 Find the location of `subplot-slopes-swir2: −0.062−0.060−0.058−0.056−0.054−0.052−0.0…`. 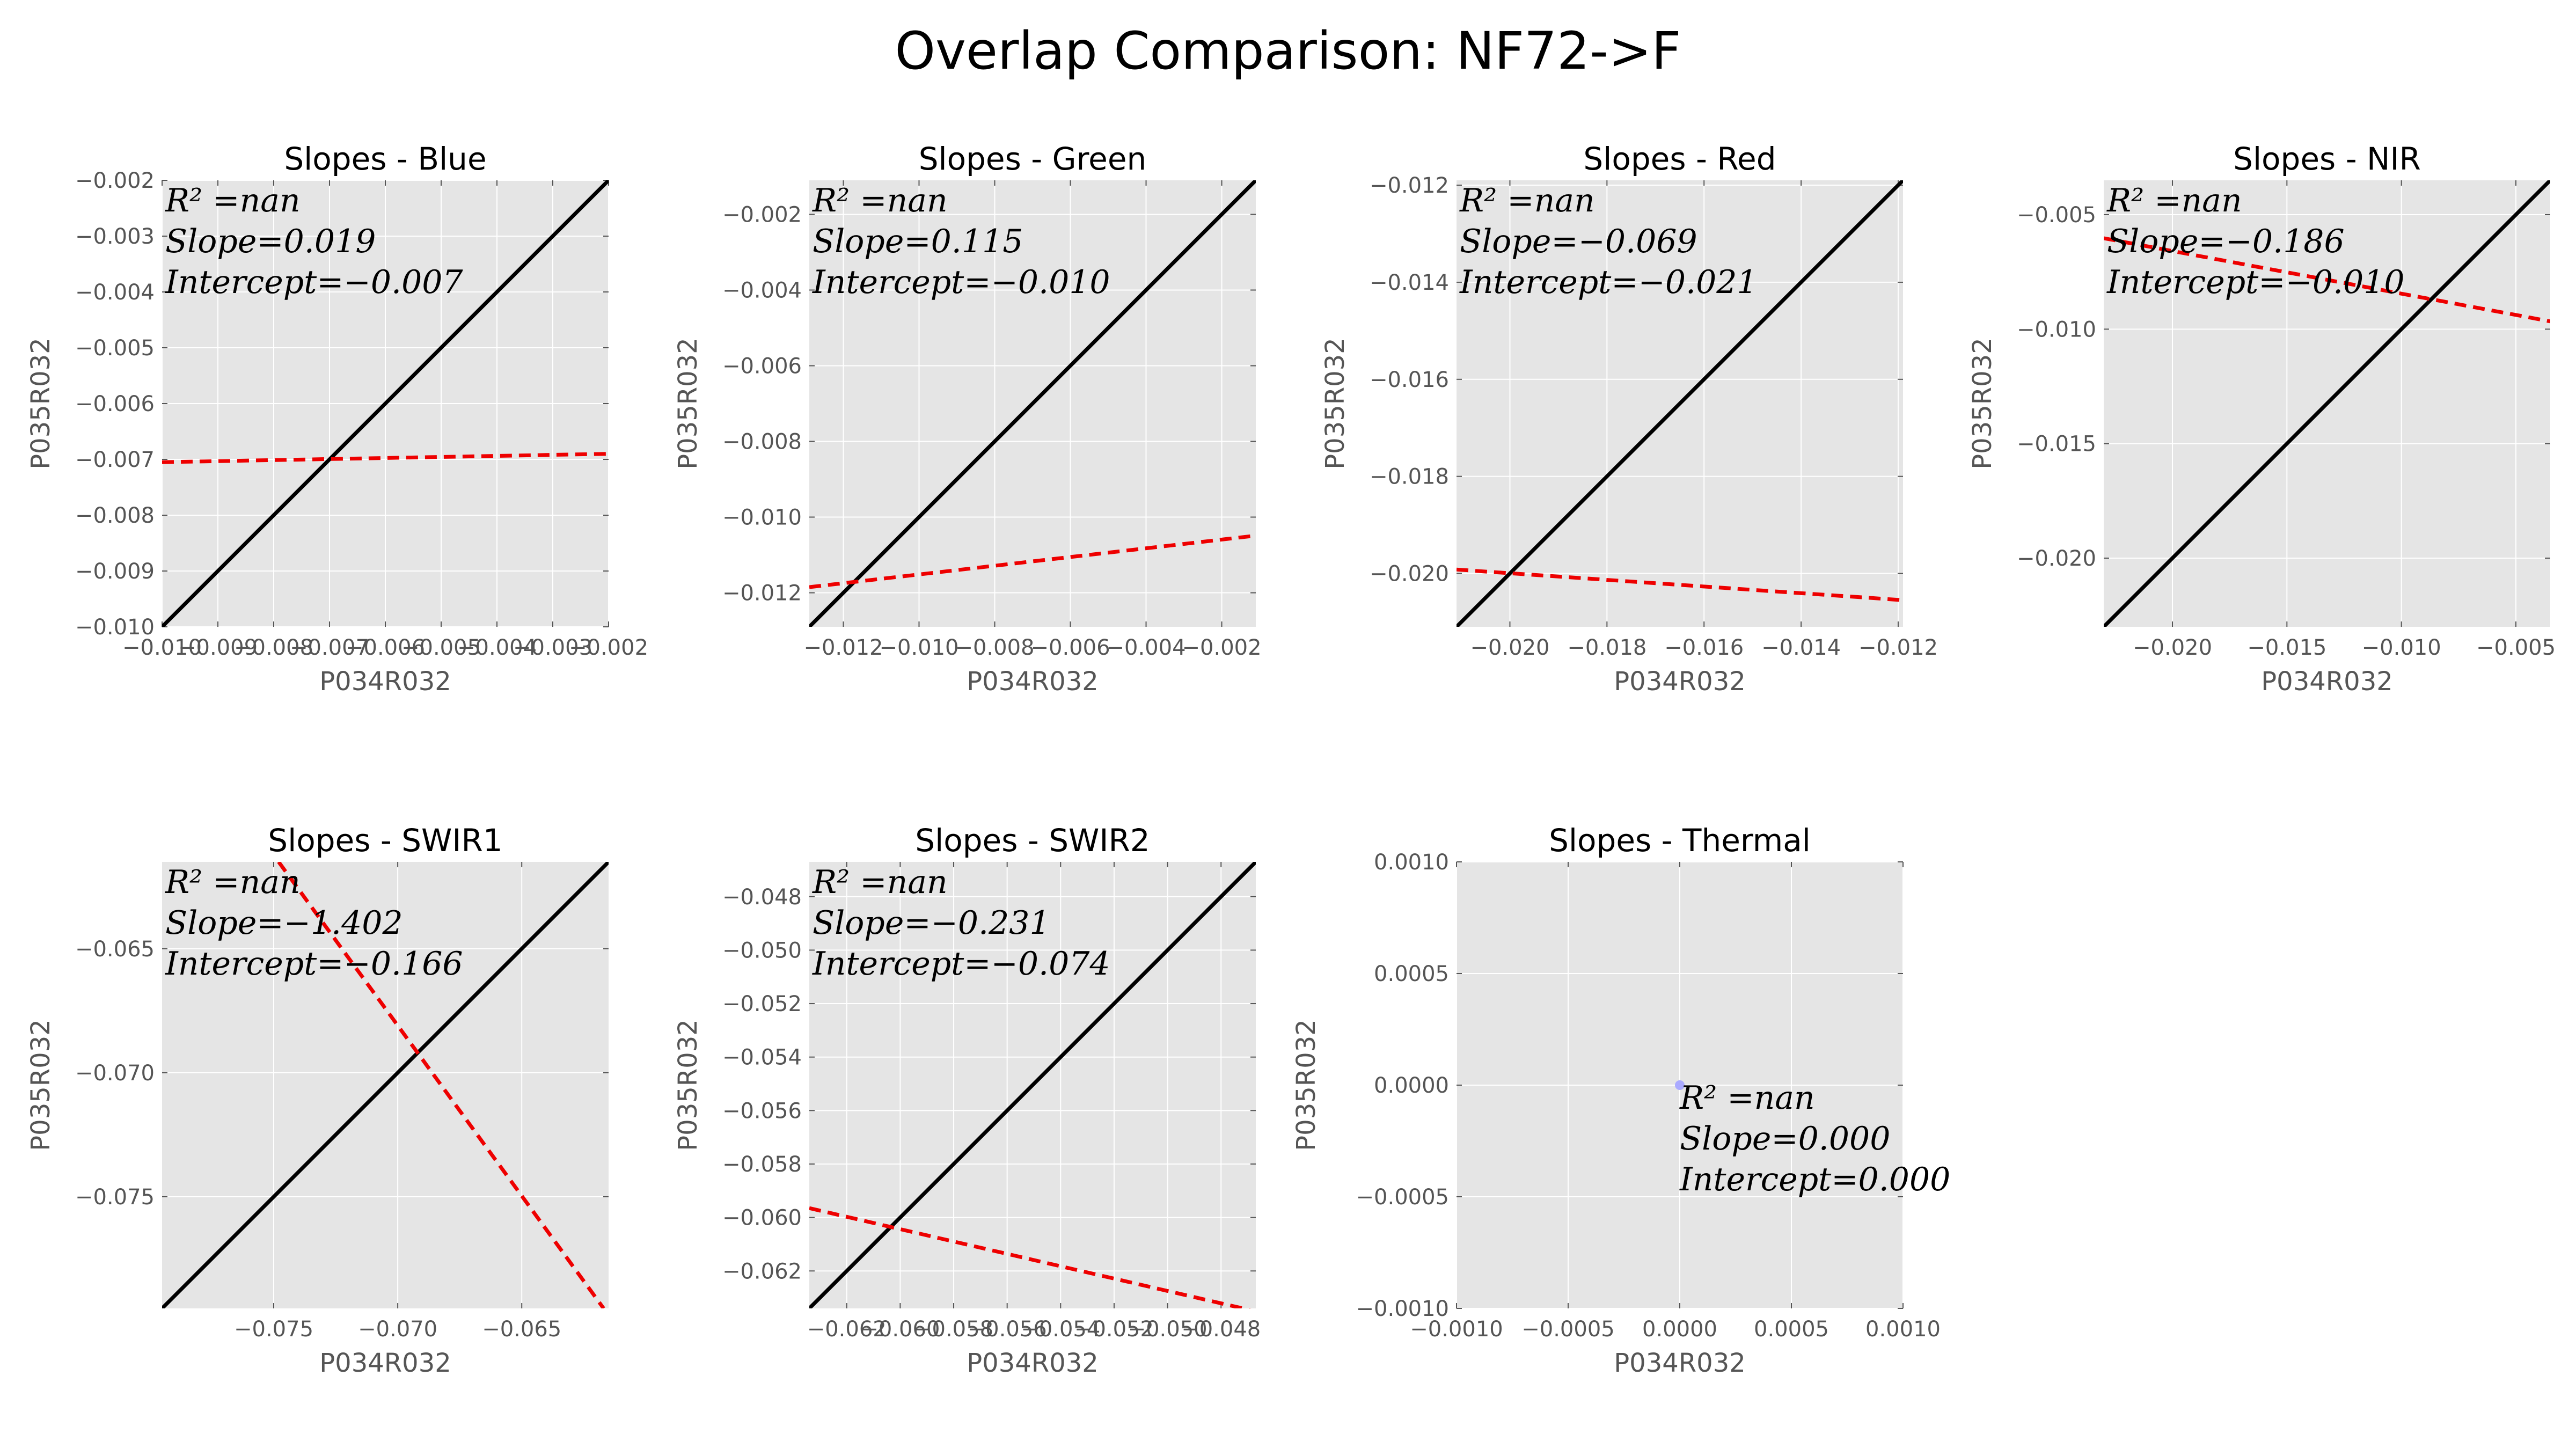

subplot-slopes-swir2: −0.062−0.060−0.058−0.056−0.054−0.052−0.0… is located at coordinates (967, 1100).